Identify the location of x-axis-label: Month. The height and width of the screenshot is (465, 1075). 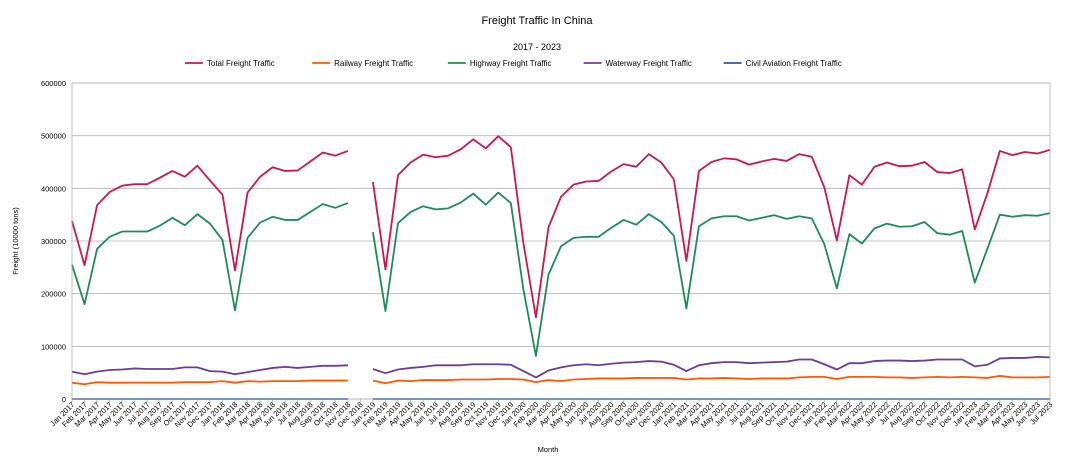
(548, 449).